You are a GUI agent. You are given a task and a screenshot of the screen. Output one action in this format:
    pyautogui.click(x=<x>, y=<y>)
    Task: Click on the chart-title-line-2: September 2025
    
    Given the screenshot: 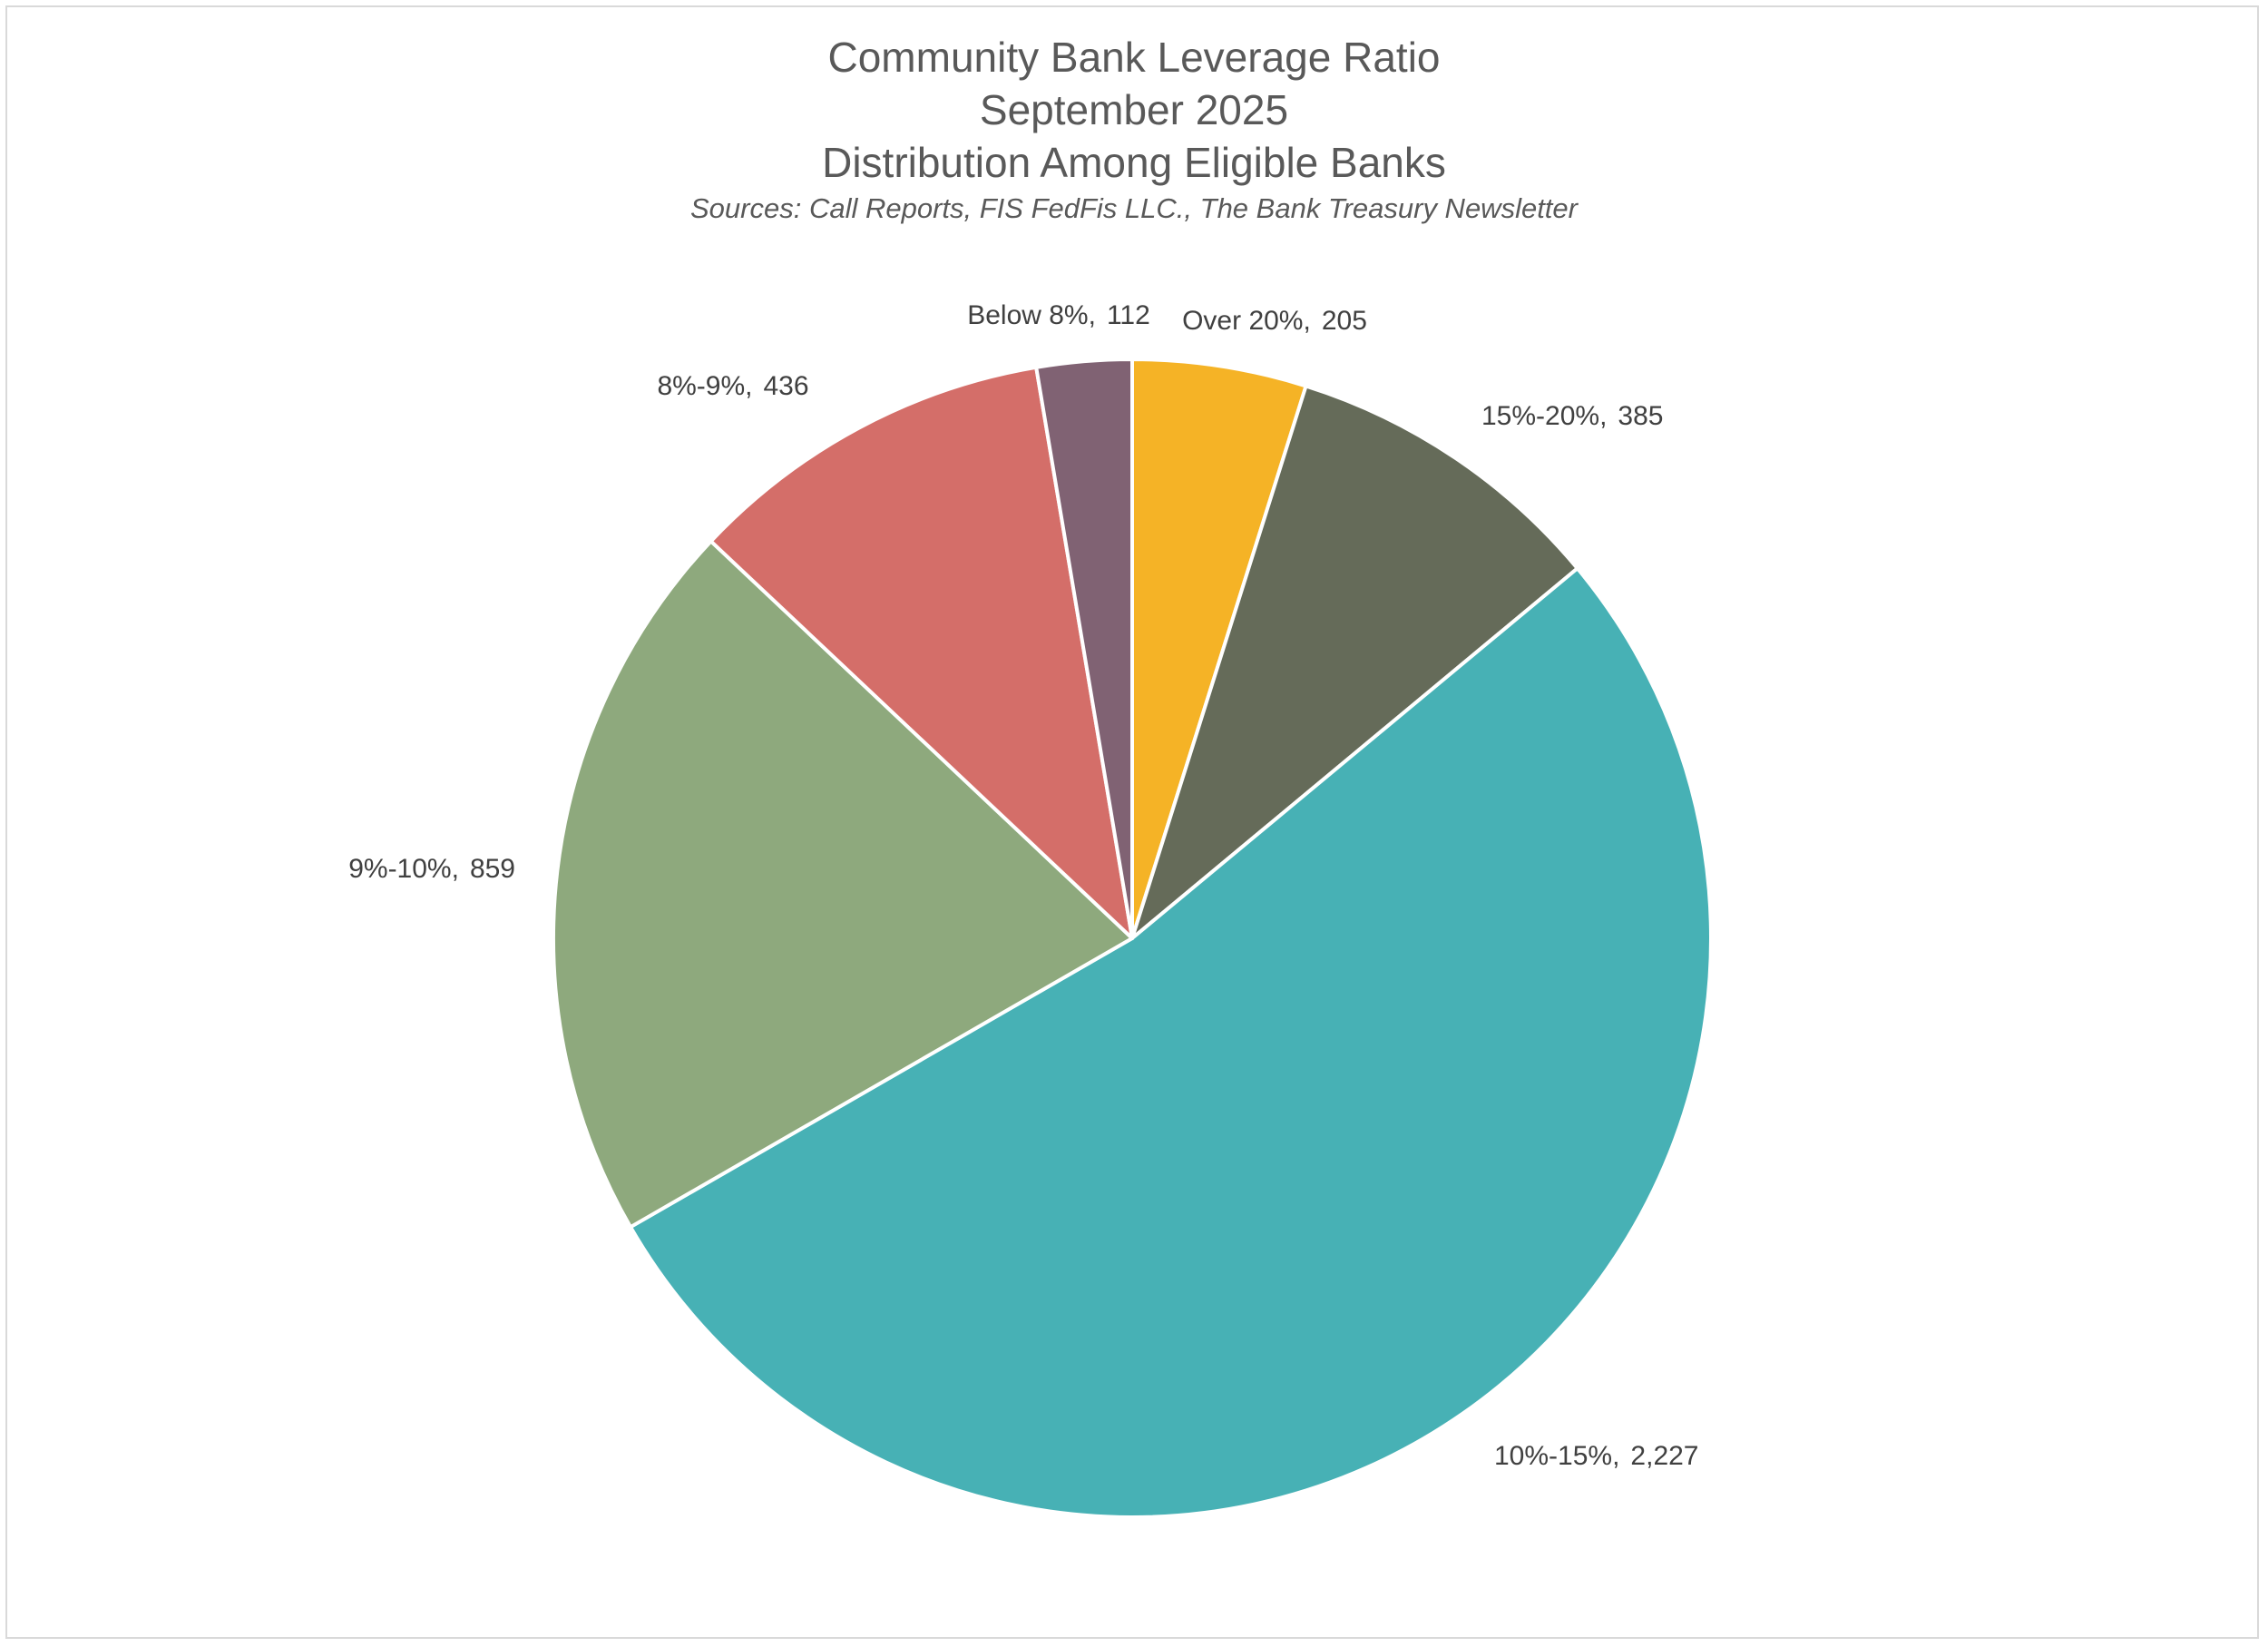 What is the action you would take?
    pyautogui.click(x=1134, y=109)
    